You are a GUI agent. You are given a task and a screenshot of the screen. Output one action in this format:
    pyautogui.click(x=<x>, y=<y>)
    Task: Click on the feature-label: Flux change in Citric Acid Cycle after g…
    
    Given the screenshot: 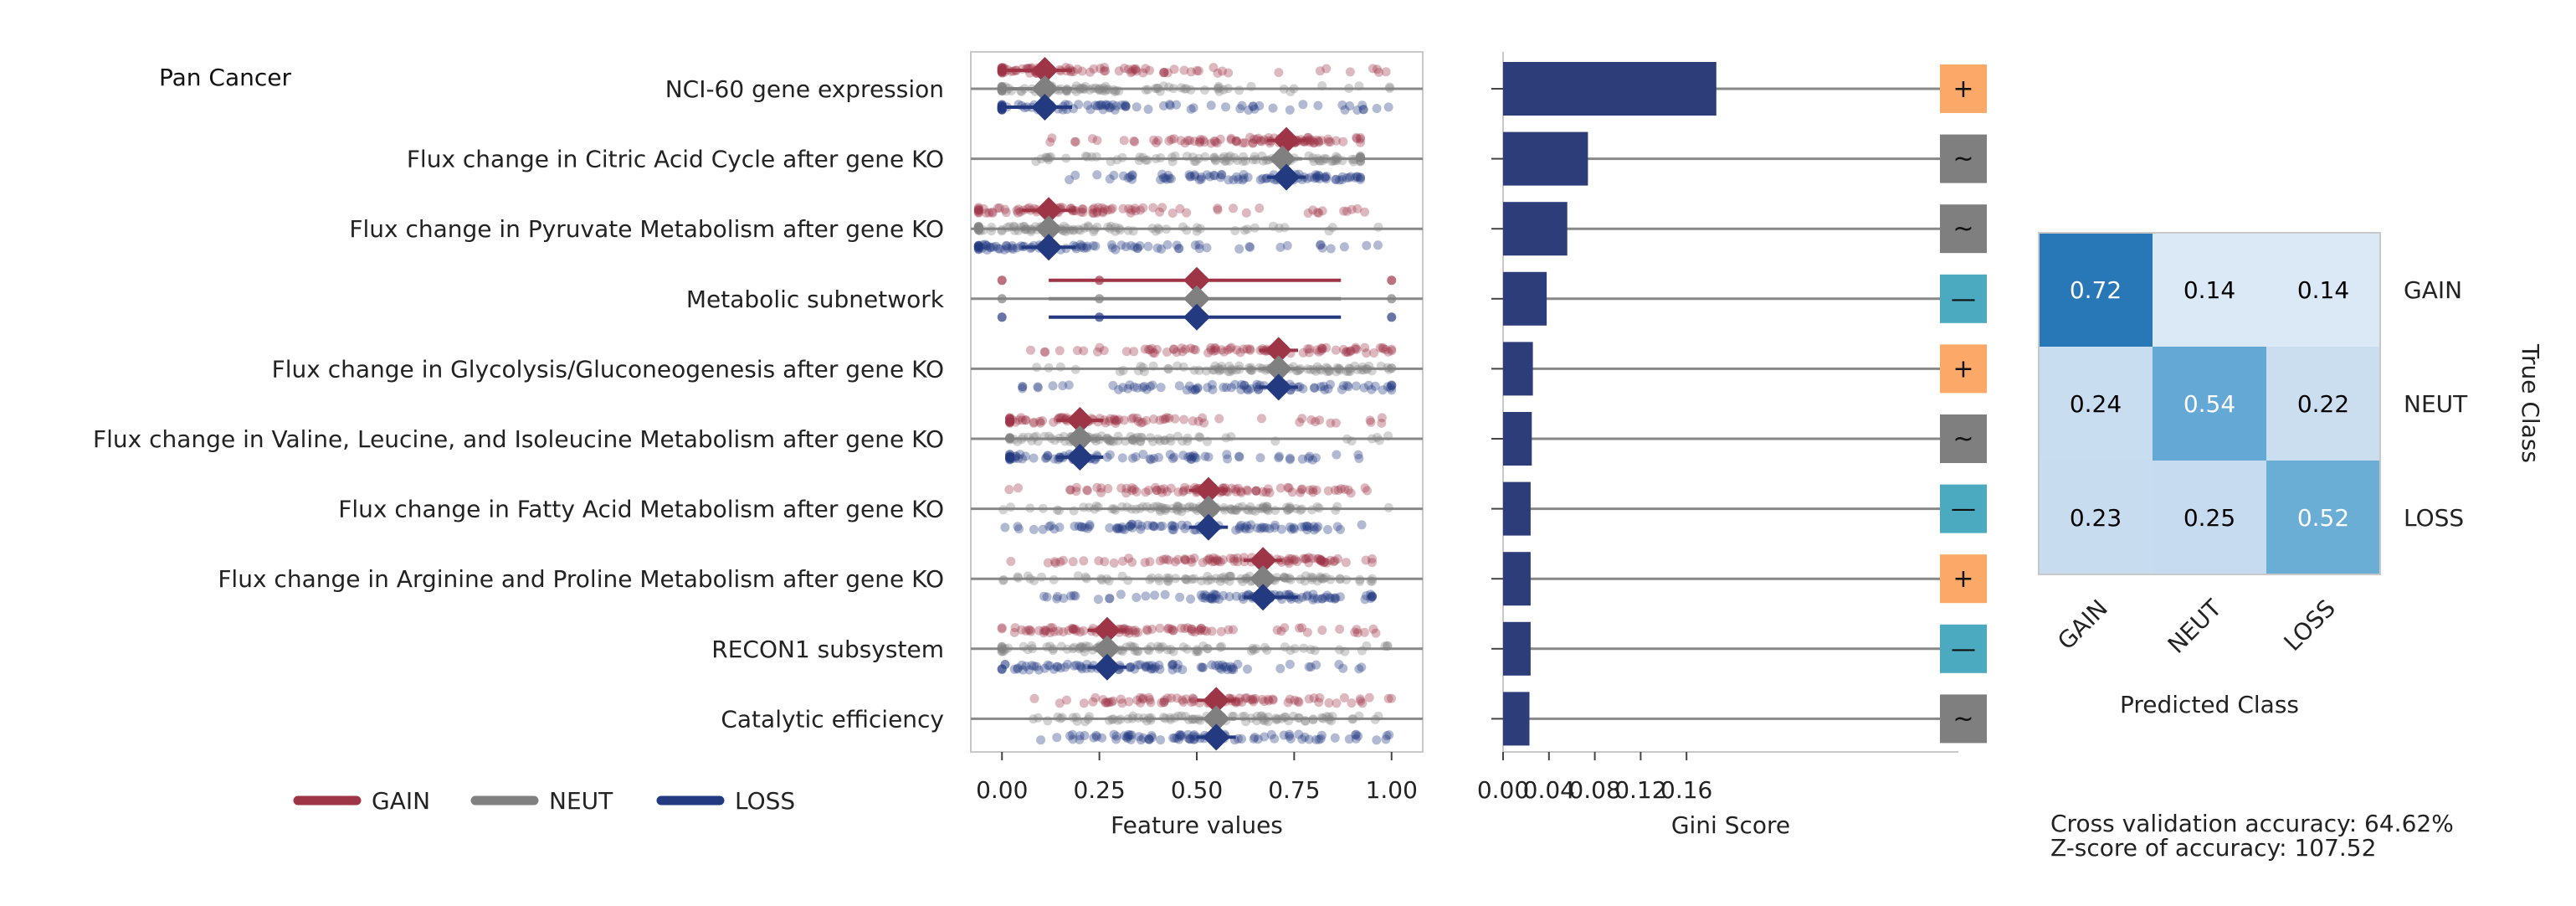 What is the action you would take?
    pyautogui.click(x=675, y=160)
    